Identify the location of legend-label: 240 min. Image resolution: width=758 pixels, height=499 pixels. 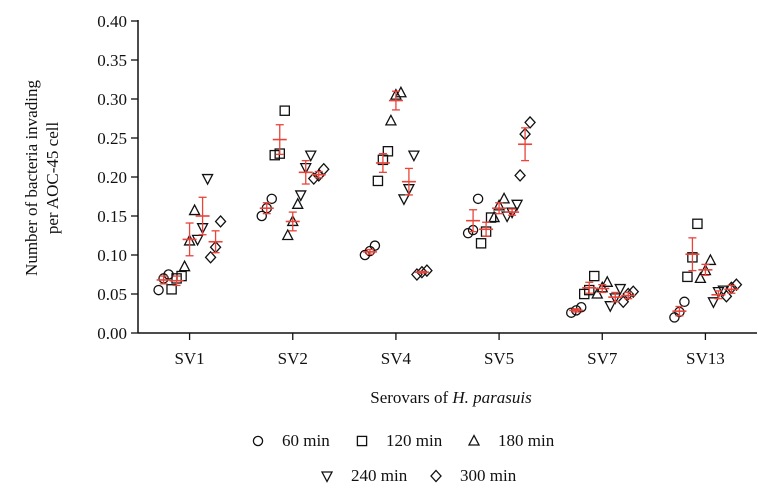
(379, 475).